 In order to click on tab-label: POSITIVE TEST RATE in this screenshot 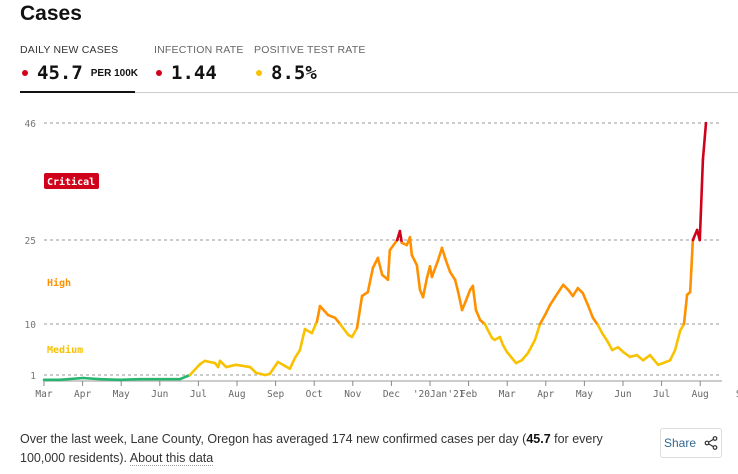, I will do `click(310, 50)`.